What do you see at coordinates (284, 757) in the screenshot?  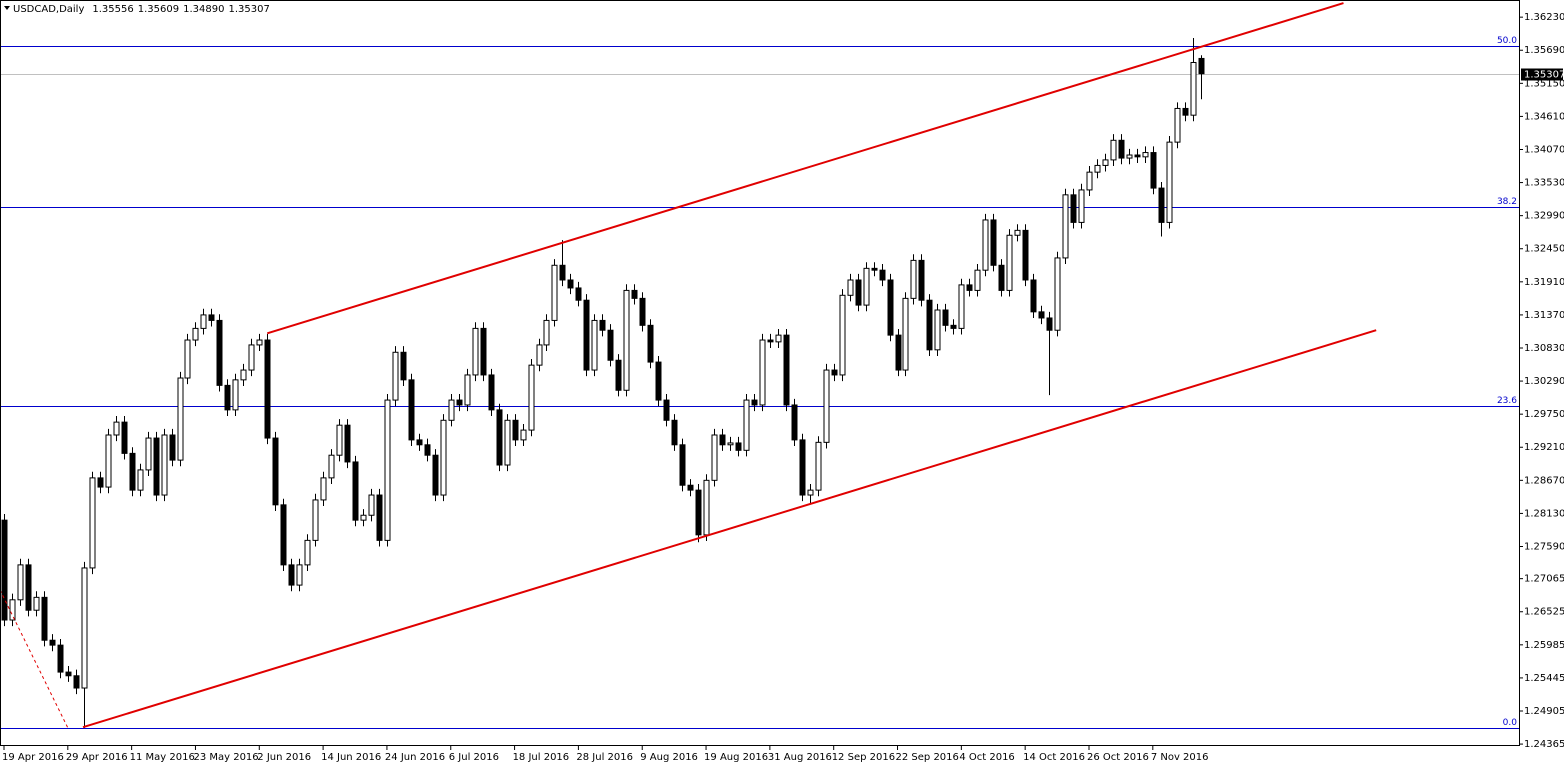 I see `x-tick-label: 2 Jun 2016` at bounding box center [284, 757].